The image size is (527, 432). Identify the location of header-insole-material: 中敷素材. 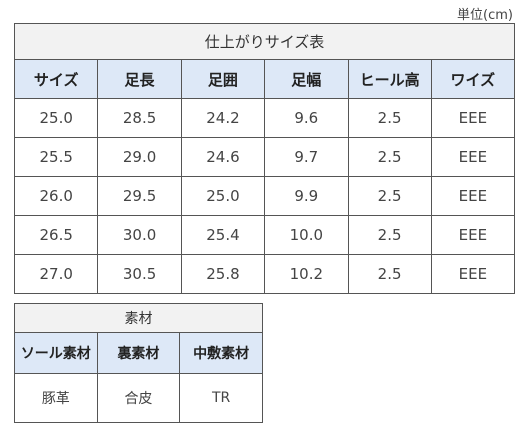
(221, 353).